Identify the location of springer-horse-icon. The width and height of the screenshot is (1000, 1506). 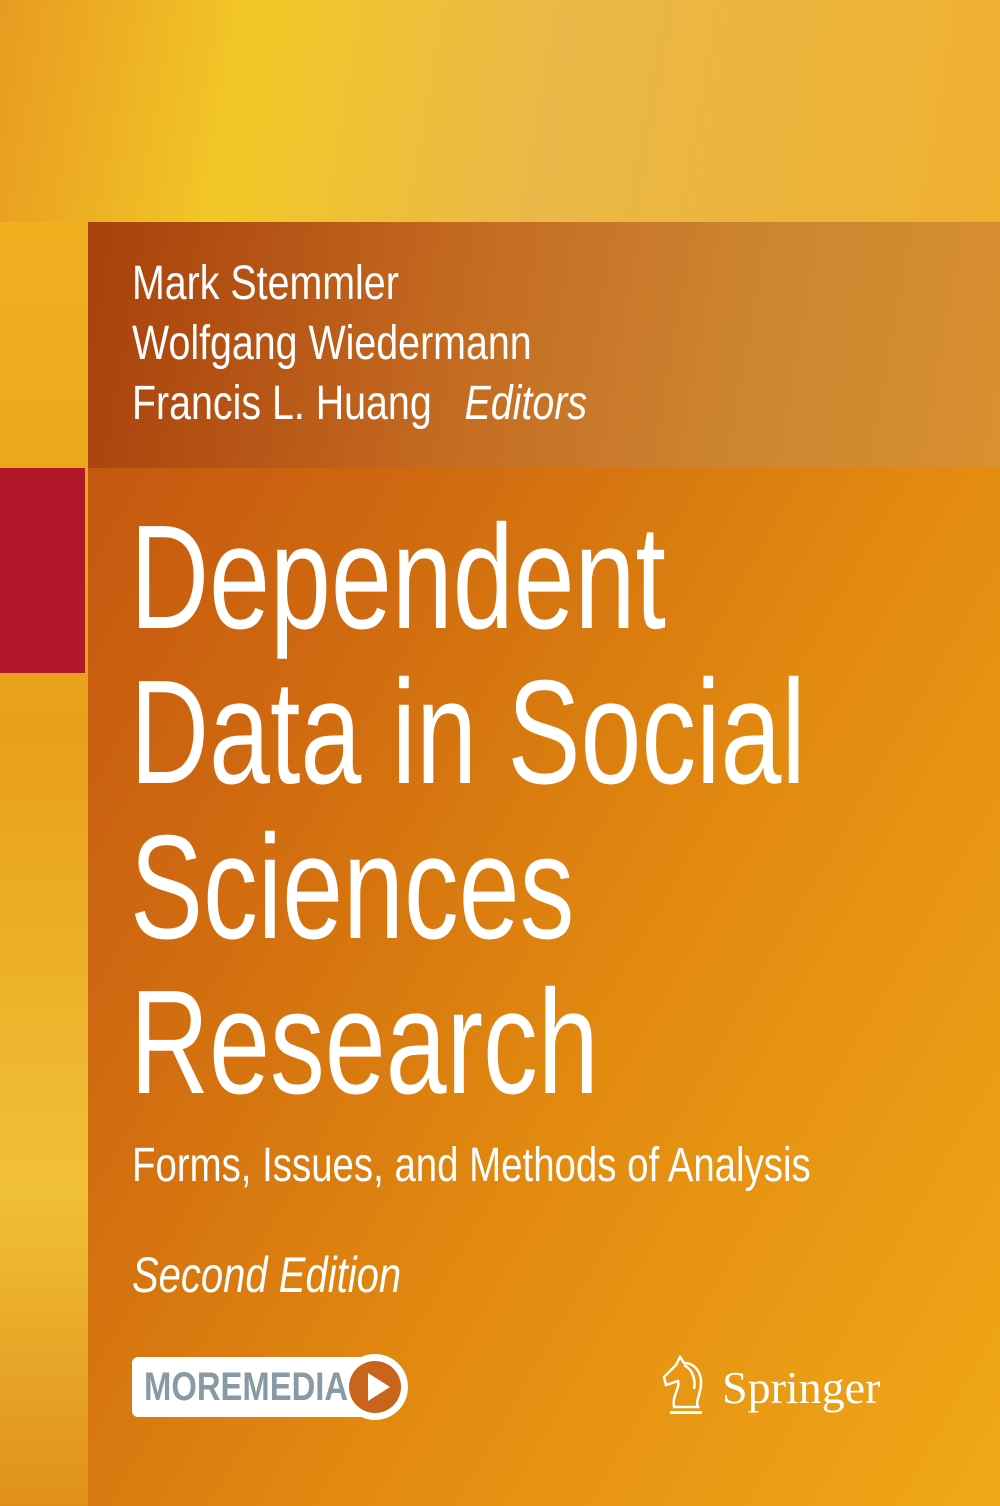
(682, 1384).